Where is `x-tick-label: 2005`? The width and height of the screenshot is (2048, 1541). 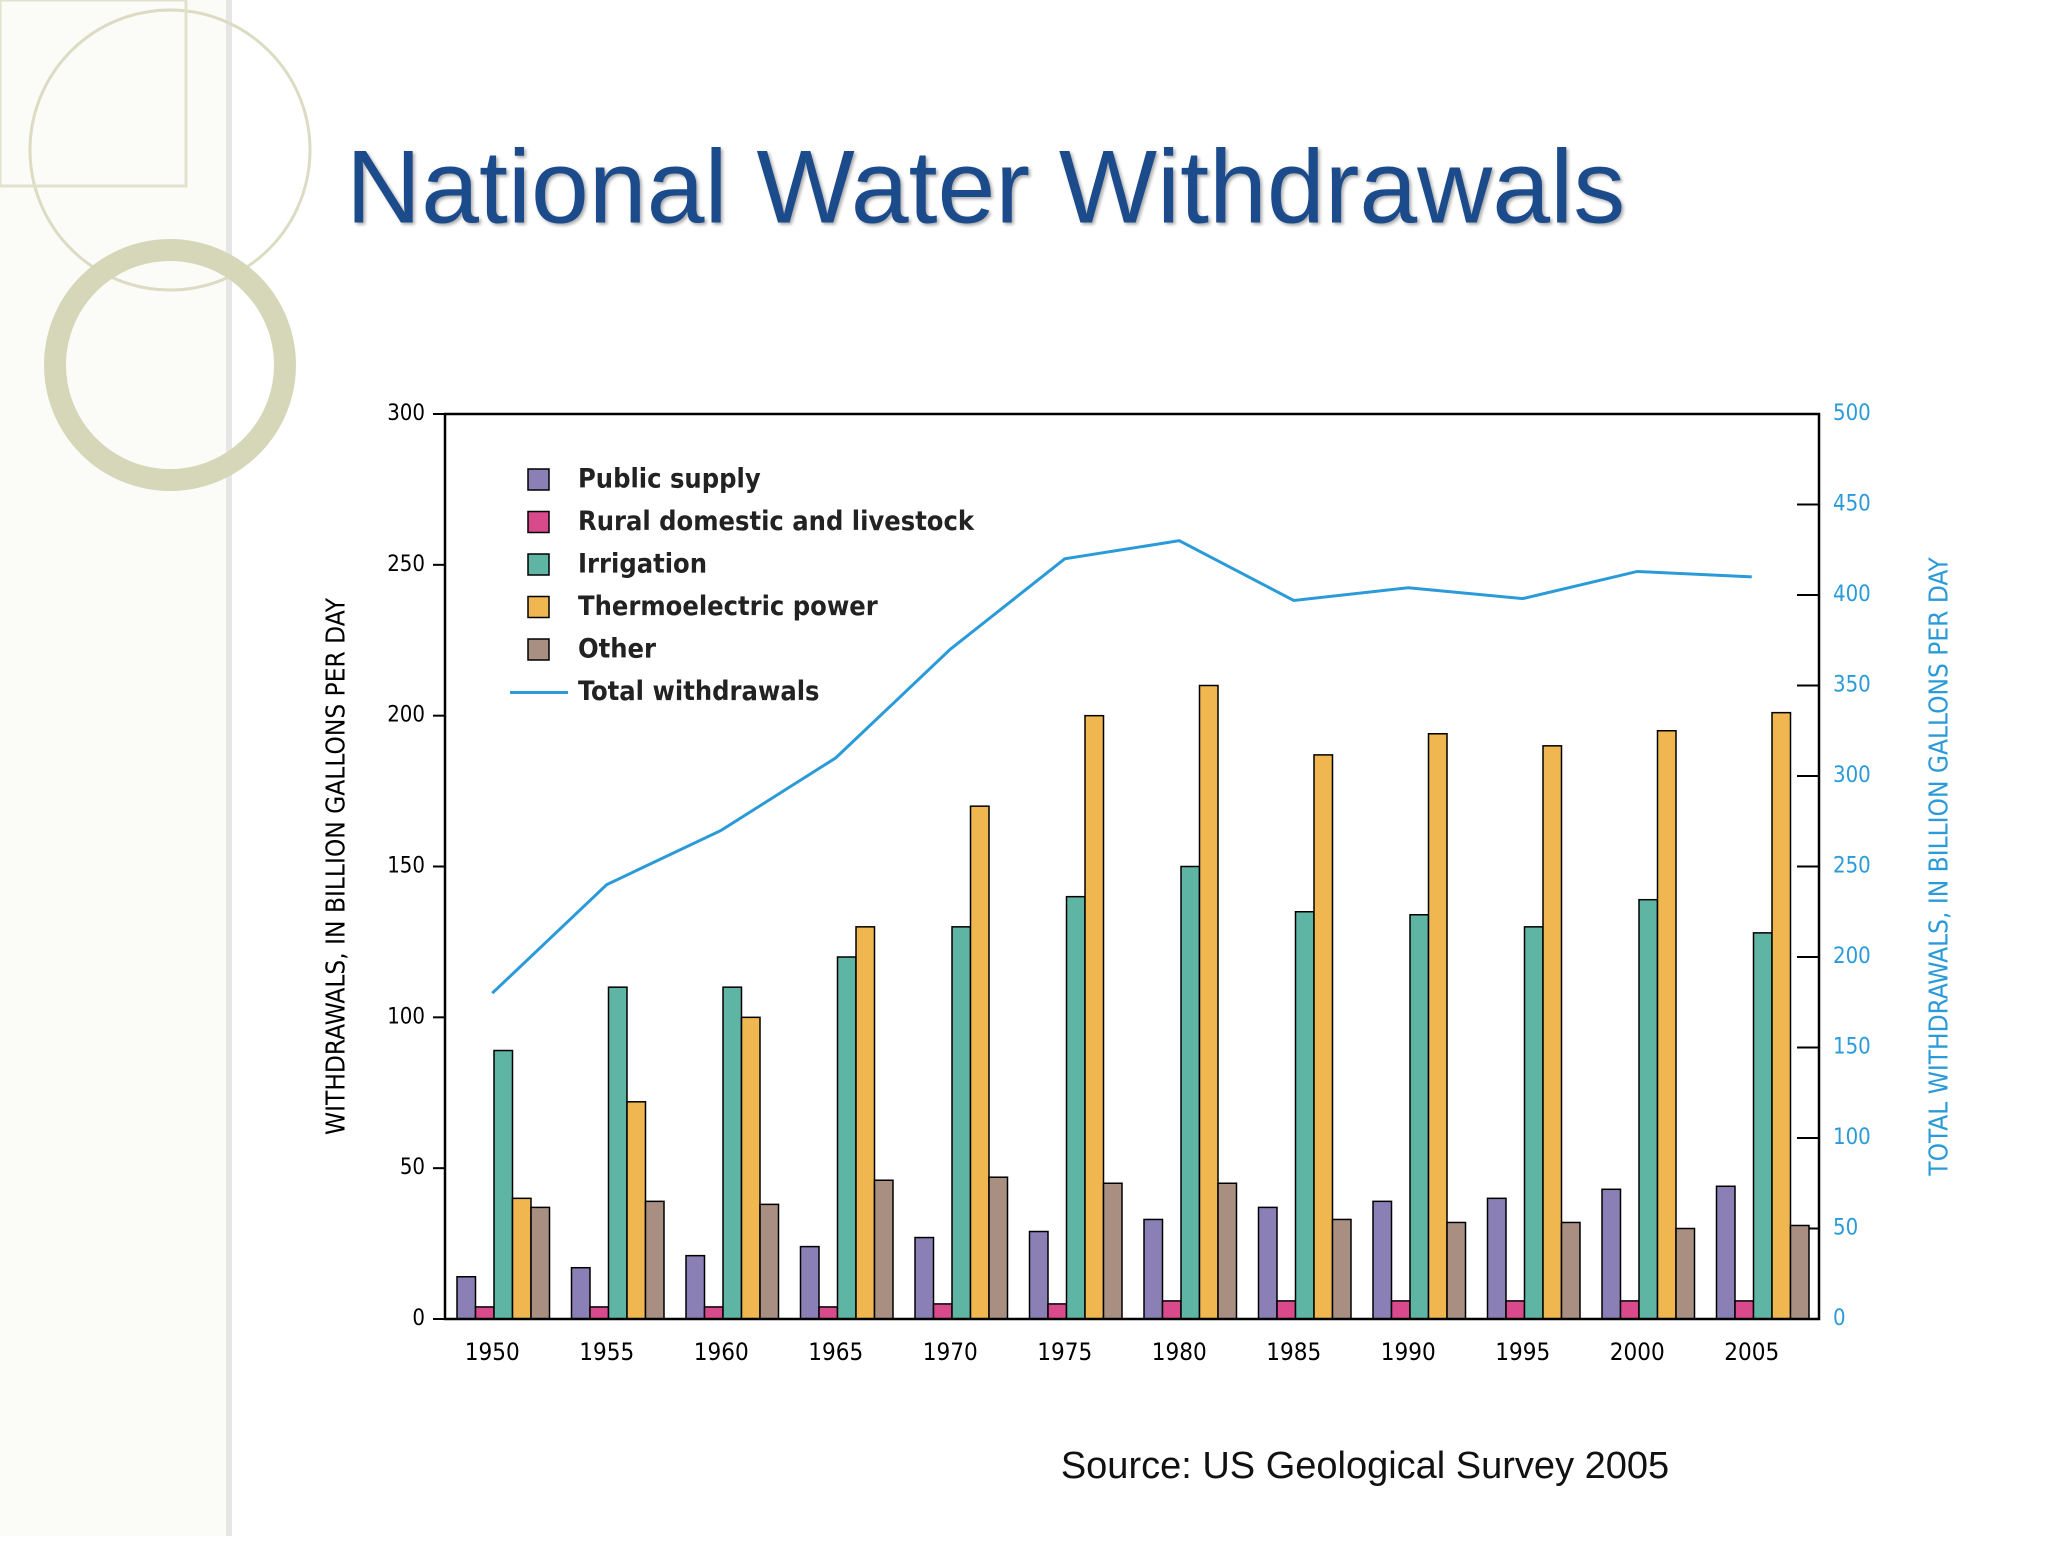 x-tick-label: 2005 is located at coordinates (1751, 1352).